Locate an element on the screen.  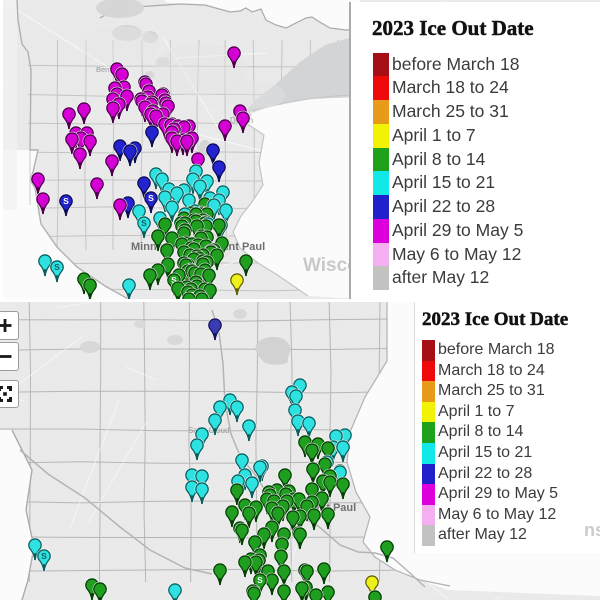
svg-text: Bemidji is located at coordinates (108, 69).